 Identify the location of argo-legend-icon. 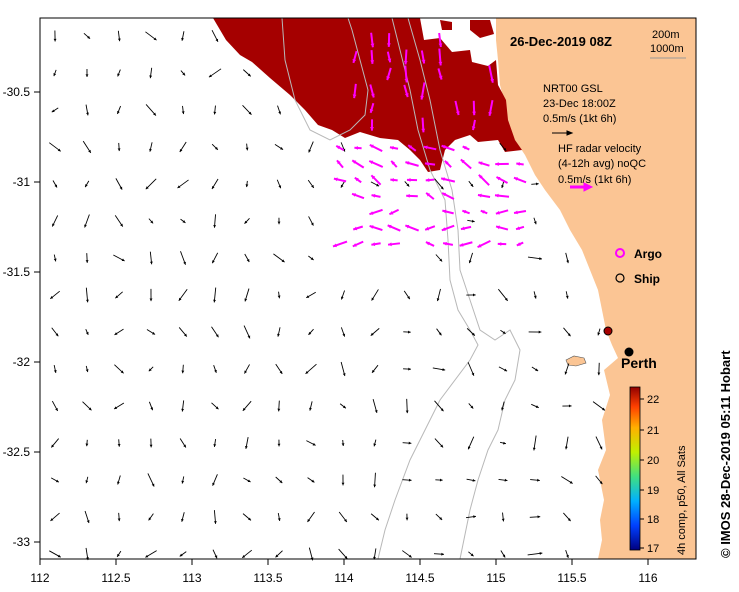
(620, 253).